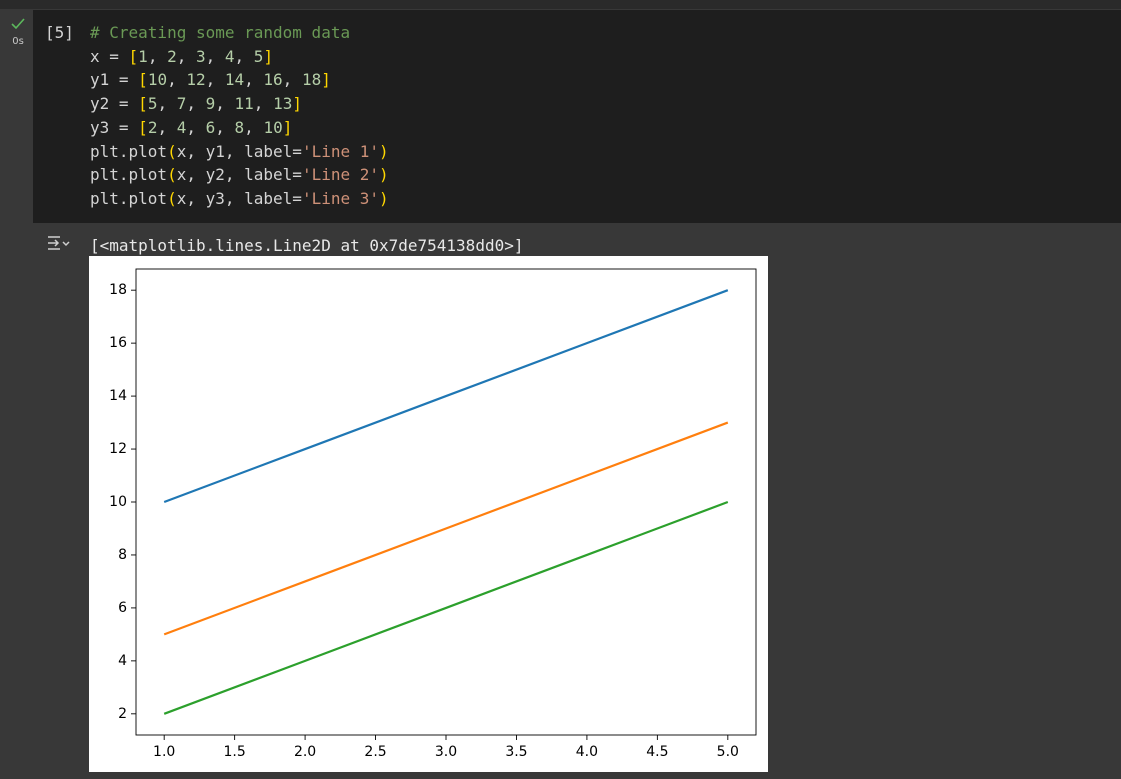  Describe the element at coordinates (235, 752) in the screenshot. I see `x-tick-label: 1.5` at that location.